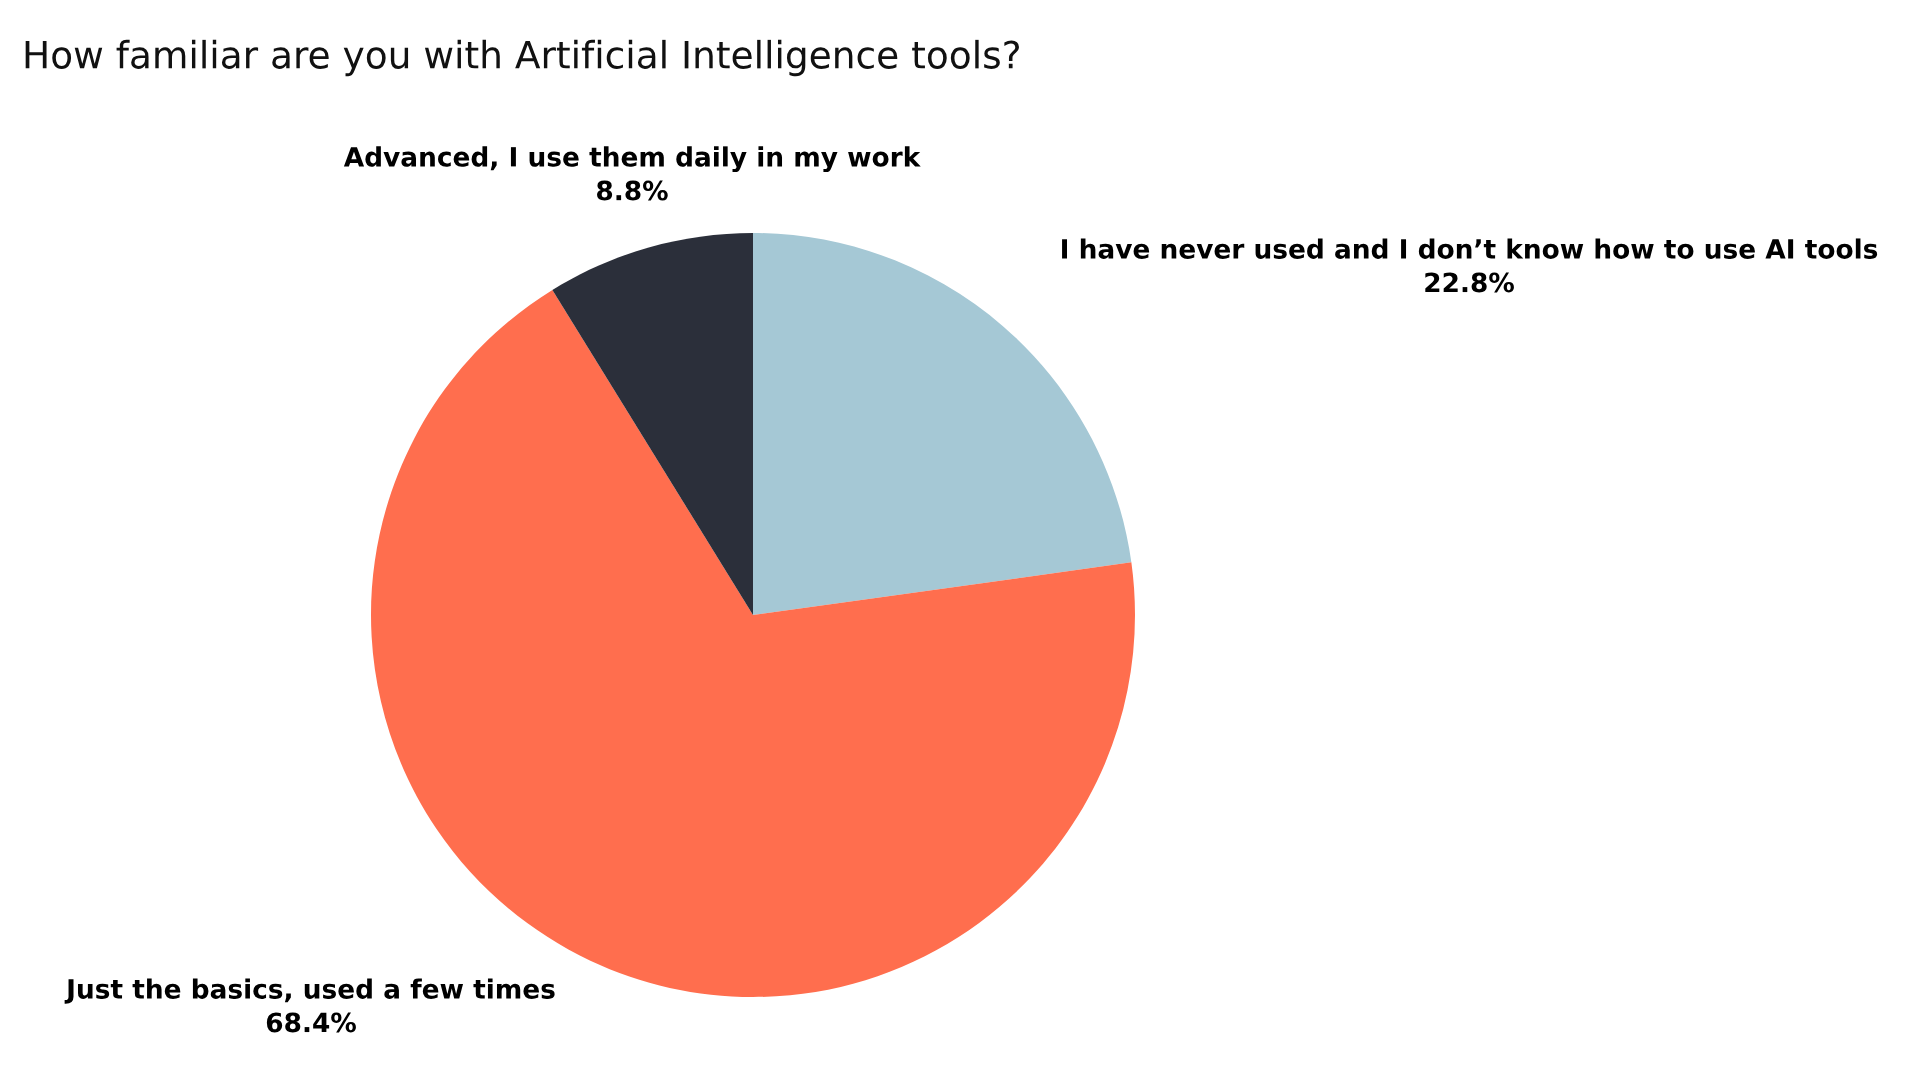  I want to click on chart-title: How familiar are you with Artificial Intelligence tools?, so click(522, 58).